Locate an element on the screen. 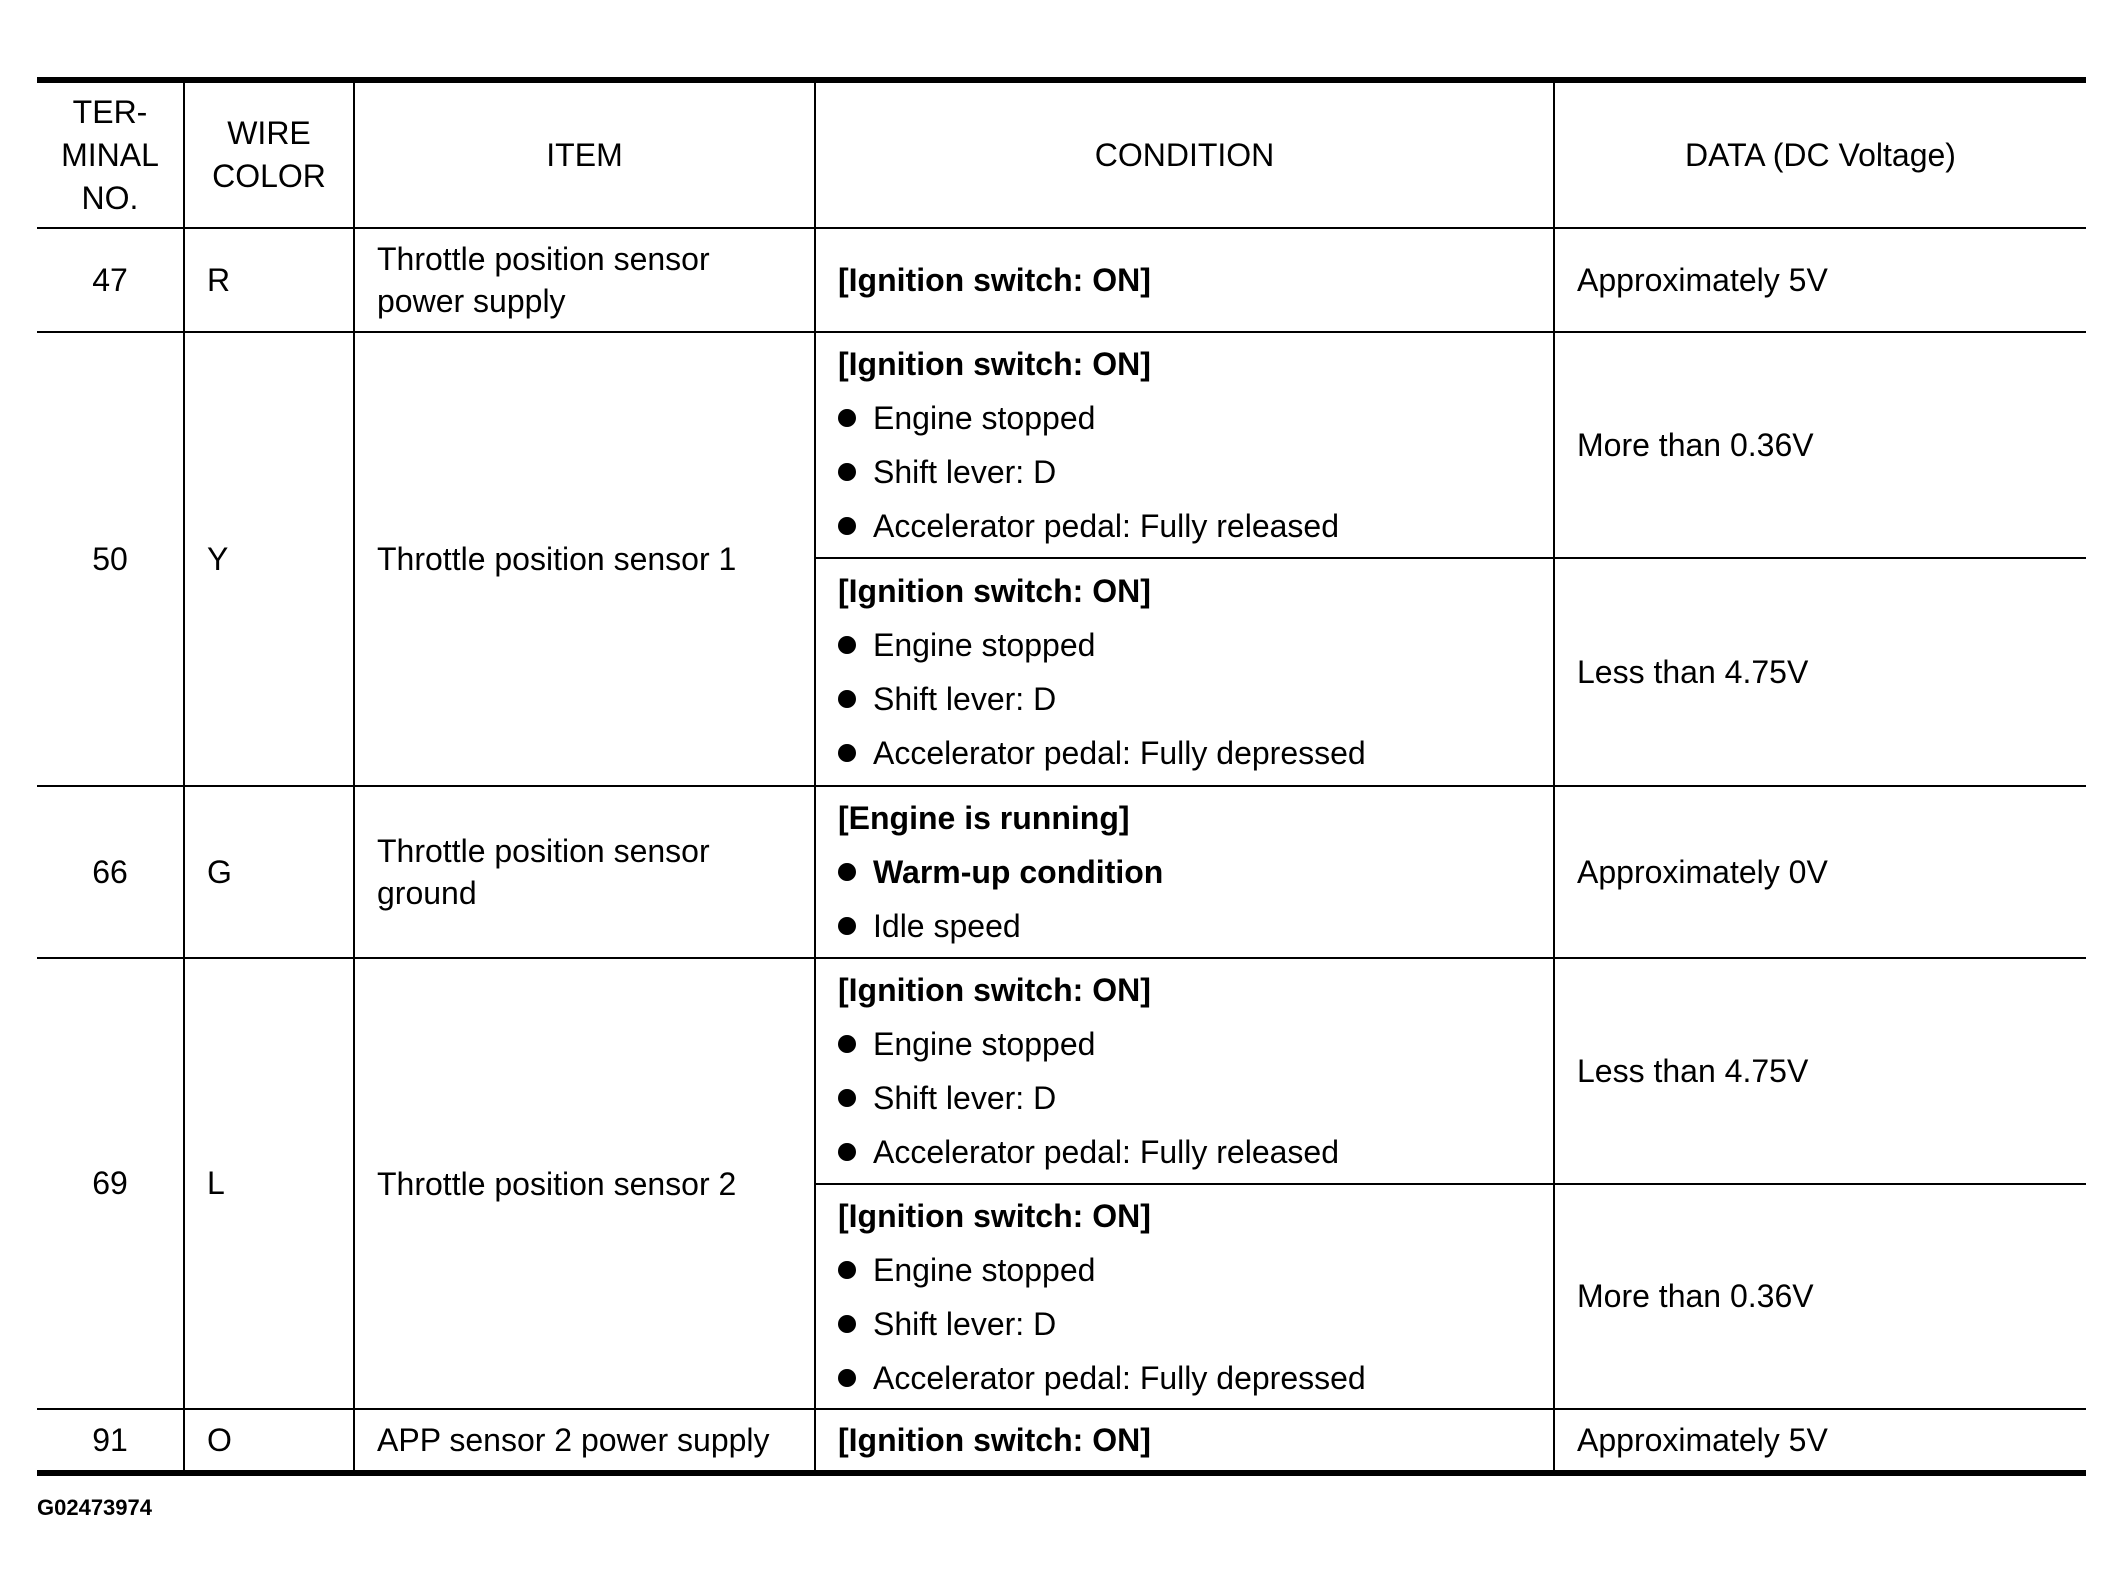  header-line: NO. is located at coordinates (110, 197).